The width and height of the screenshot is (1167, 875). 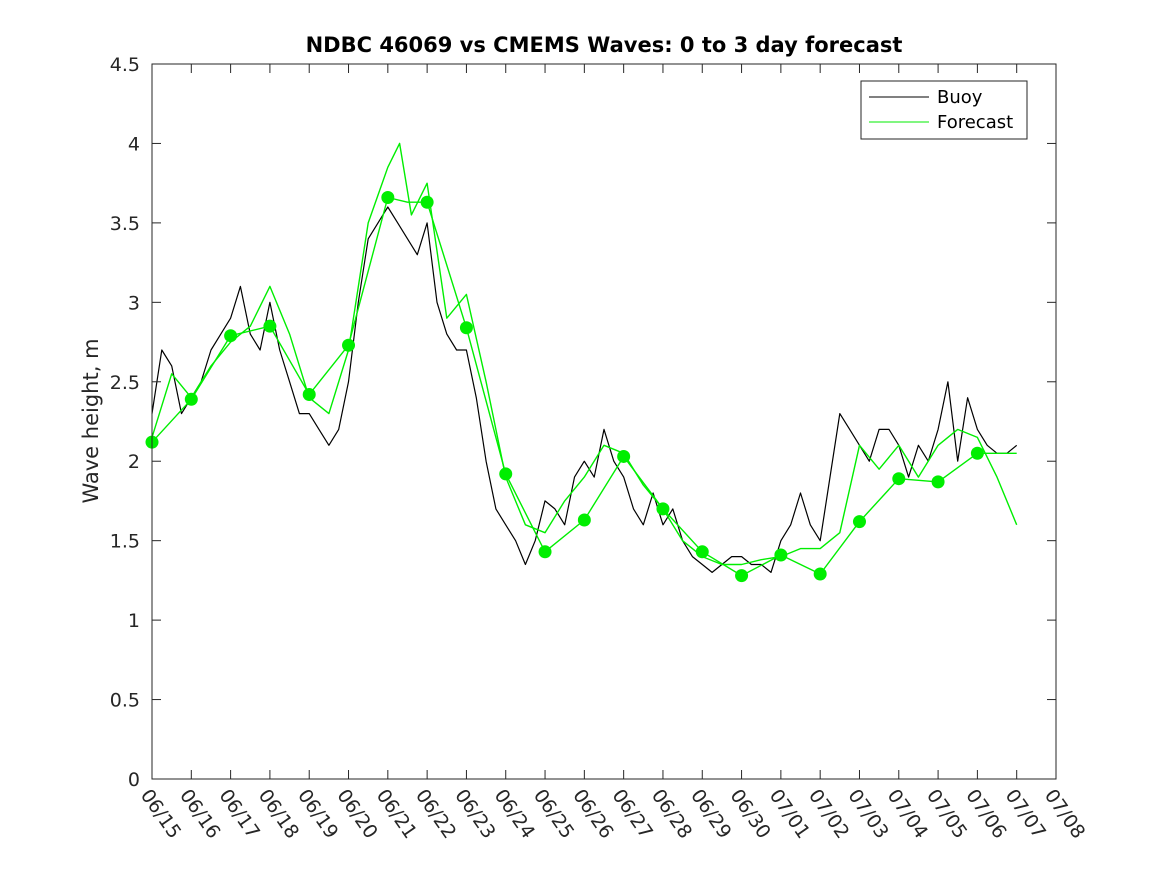 I want to click on y-tick-label: 2.5, so click(x=125, y=383).